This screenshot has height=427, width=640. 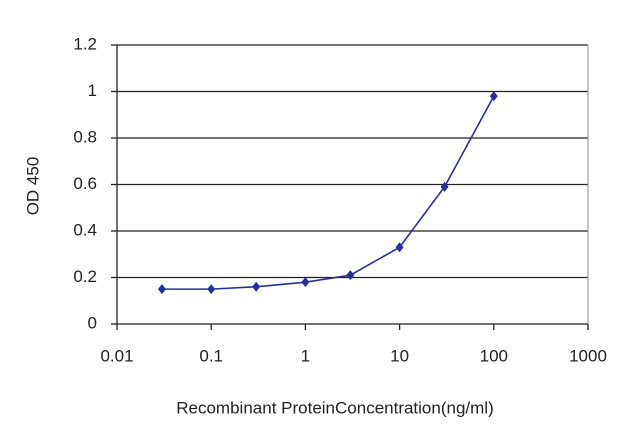 I want to click on y-tick-label: 1, so click(x=92, y=90).